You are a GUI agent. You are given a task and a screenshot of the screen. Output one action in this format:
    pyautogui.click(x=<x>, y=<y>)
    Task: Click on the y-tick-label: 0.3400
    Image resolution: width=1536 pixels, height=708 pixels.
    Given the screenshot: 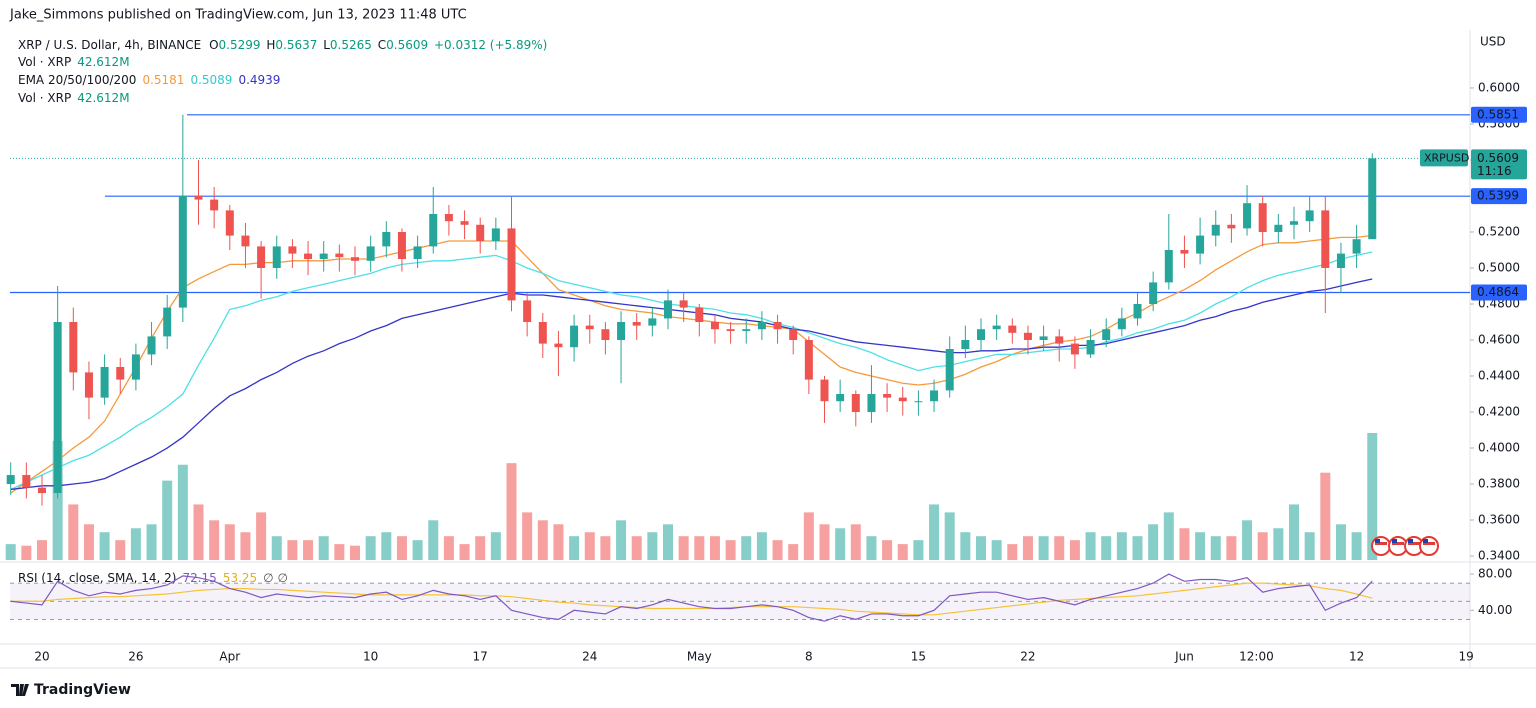 What is the action you would take?
    pyautogui.click(x=1499, y=556)
    